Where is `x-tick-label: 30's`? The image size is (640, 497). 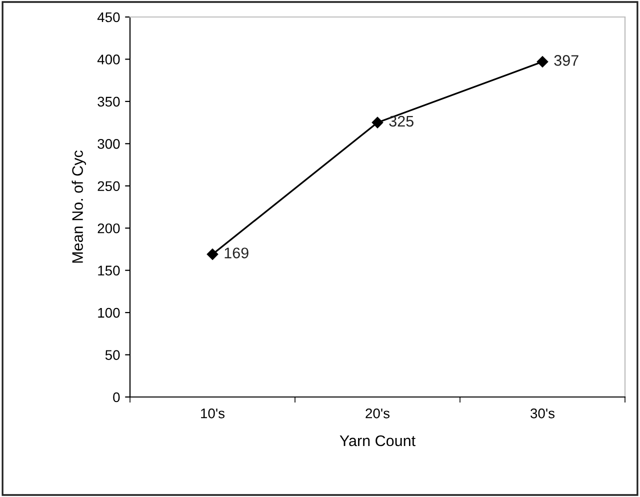 x-tick-label: 30's is located at coordinates (542, 413).